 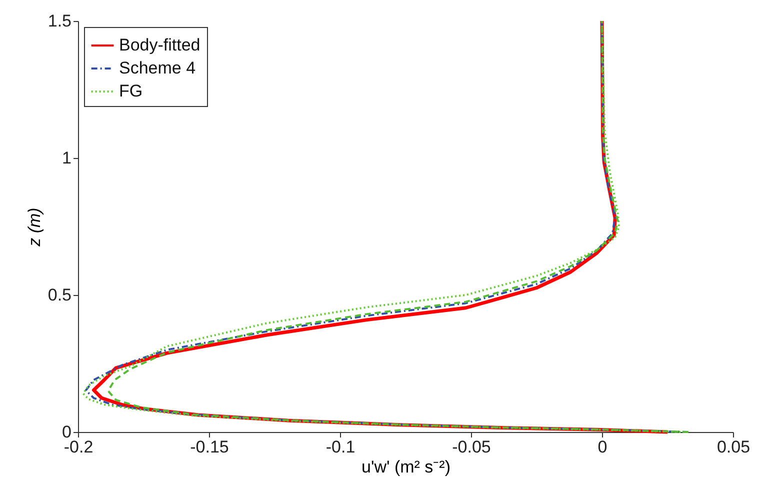 What do you see at coordinates (209, 447) in the screenshot?
I see `x-tick-label: -0.15` at bounding box center [209, 447].